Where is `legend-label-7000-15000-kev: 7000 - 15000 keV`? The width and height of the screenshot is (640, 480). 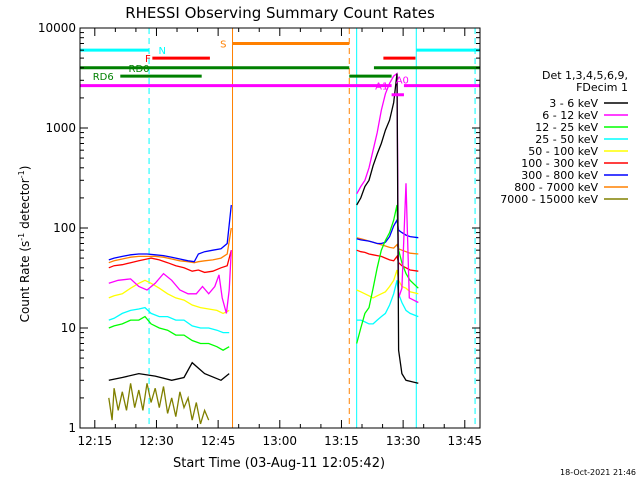
legend-label-7000-15000-kev: 7000 - 15000 keV is located at coordinates (549, 199).